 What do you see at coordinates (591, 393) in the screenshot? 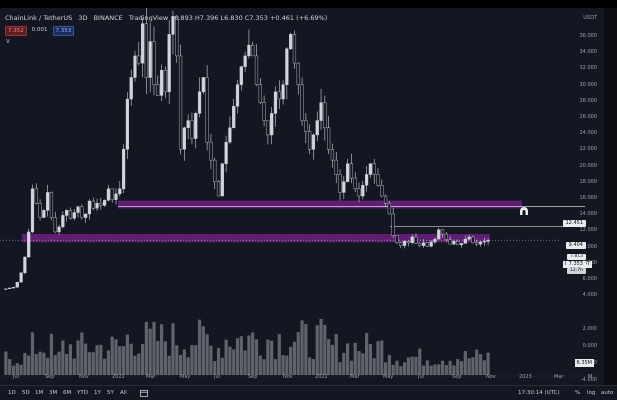
I see `log-toggle: log` at bounding box center [591, 393].